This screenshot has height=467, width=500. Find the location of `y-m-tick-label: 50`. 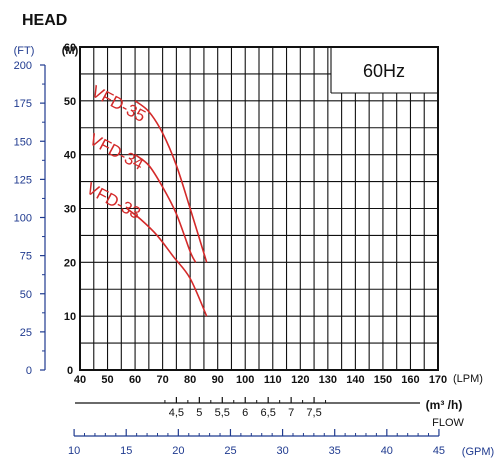

y-m-tick-label: 50 is located at coordinates (70, 102).